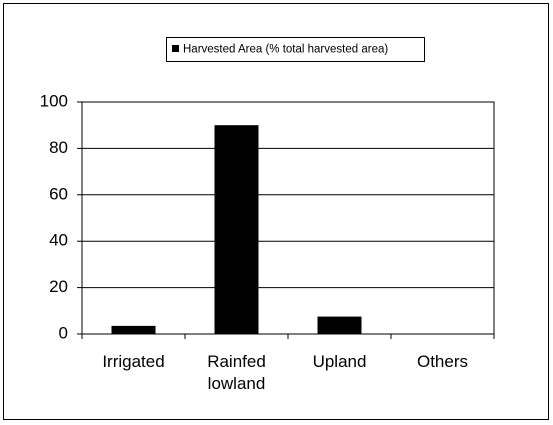 The height and width of the screenshot is (425, 553). I want to click on legend-swatch, so click(175, 48).